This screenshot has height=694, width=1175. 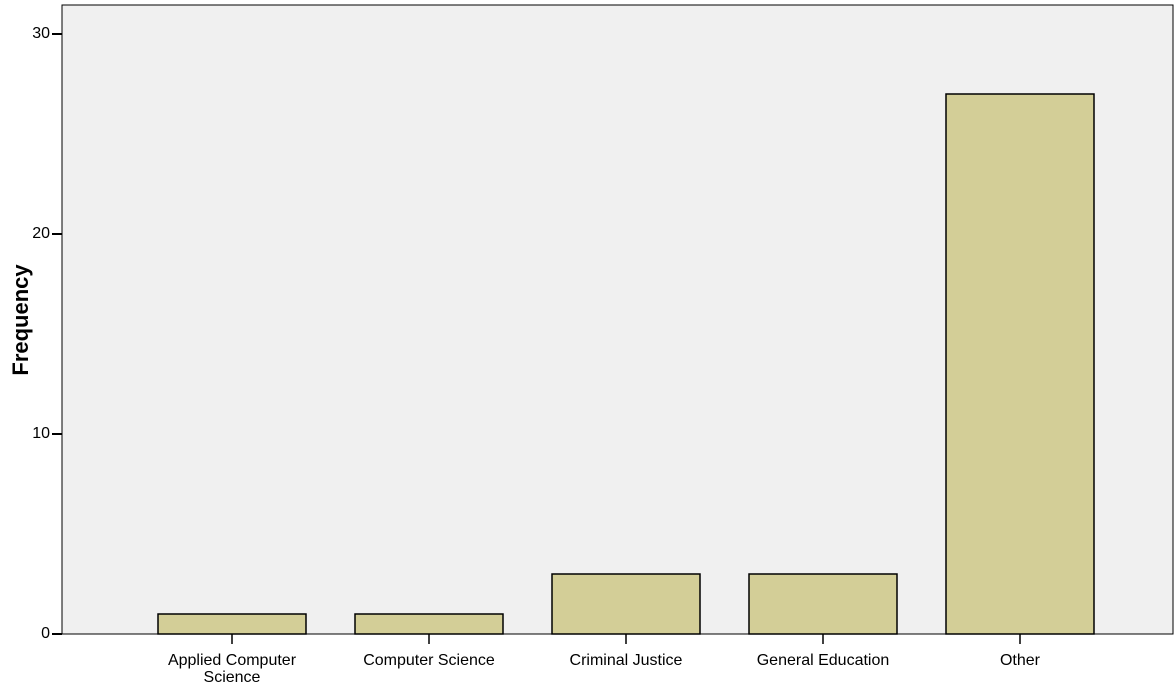 What do you see at coordinates (823, 660) in the screenshot?
I see `x-tick-label: General Education` at bounding box center [823, 660].